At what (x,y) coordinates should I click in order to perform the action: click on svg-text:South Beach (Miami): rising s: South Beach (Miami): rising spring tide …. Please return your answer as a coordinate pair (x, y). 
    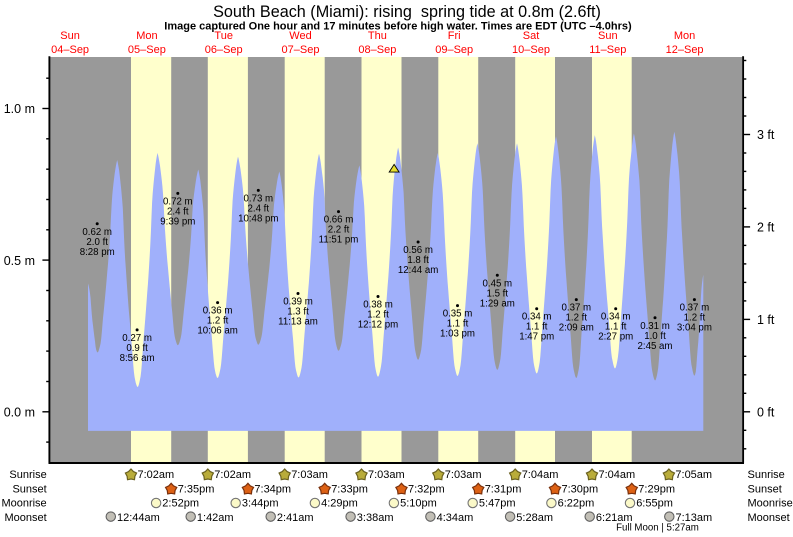
    Looking at the image, I should click on (407, 12).